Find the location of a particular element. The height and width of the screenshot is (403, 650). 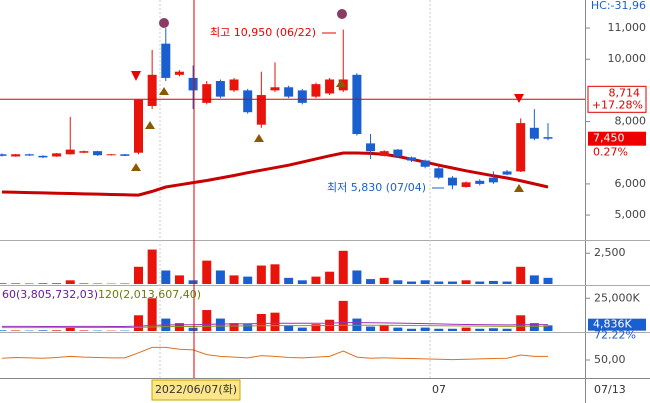

last-price-box is located at coordinates (617, 138).